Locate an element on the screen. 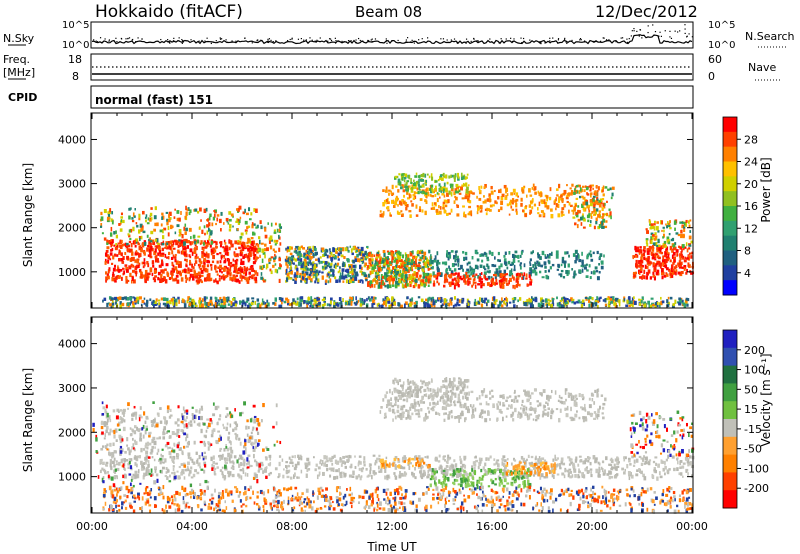  power-y-axis-label: Slant Range [km] is located at coordinates (28, 215).